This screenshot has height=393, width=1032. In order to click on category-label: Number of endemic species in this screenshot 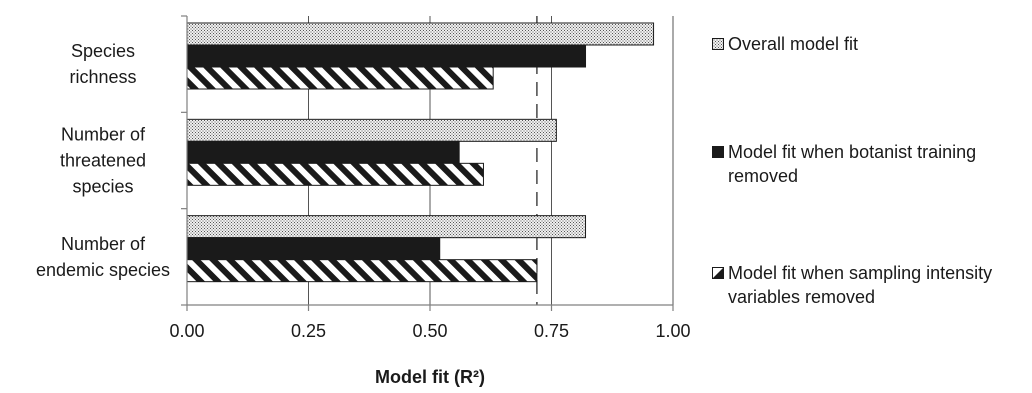, I will do `click(103, 257)`.